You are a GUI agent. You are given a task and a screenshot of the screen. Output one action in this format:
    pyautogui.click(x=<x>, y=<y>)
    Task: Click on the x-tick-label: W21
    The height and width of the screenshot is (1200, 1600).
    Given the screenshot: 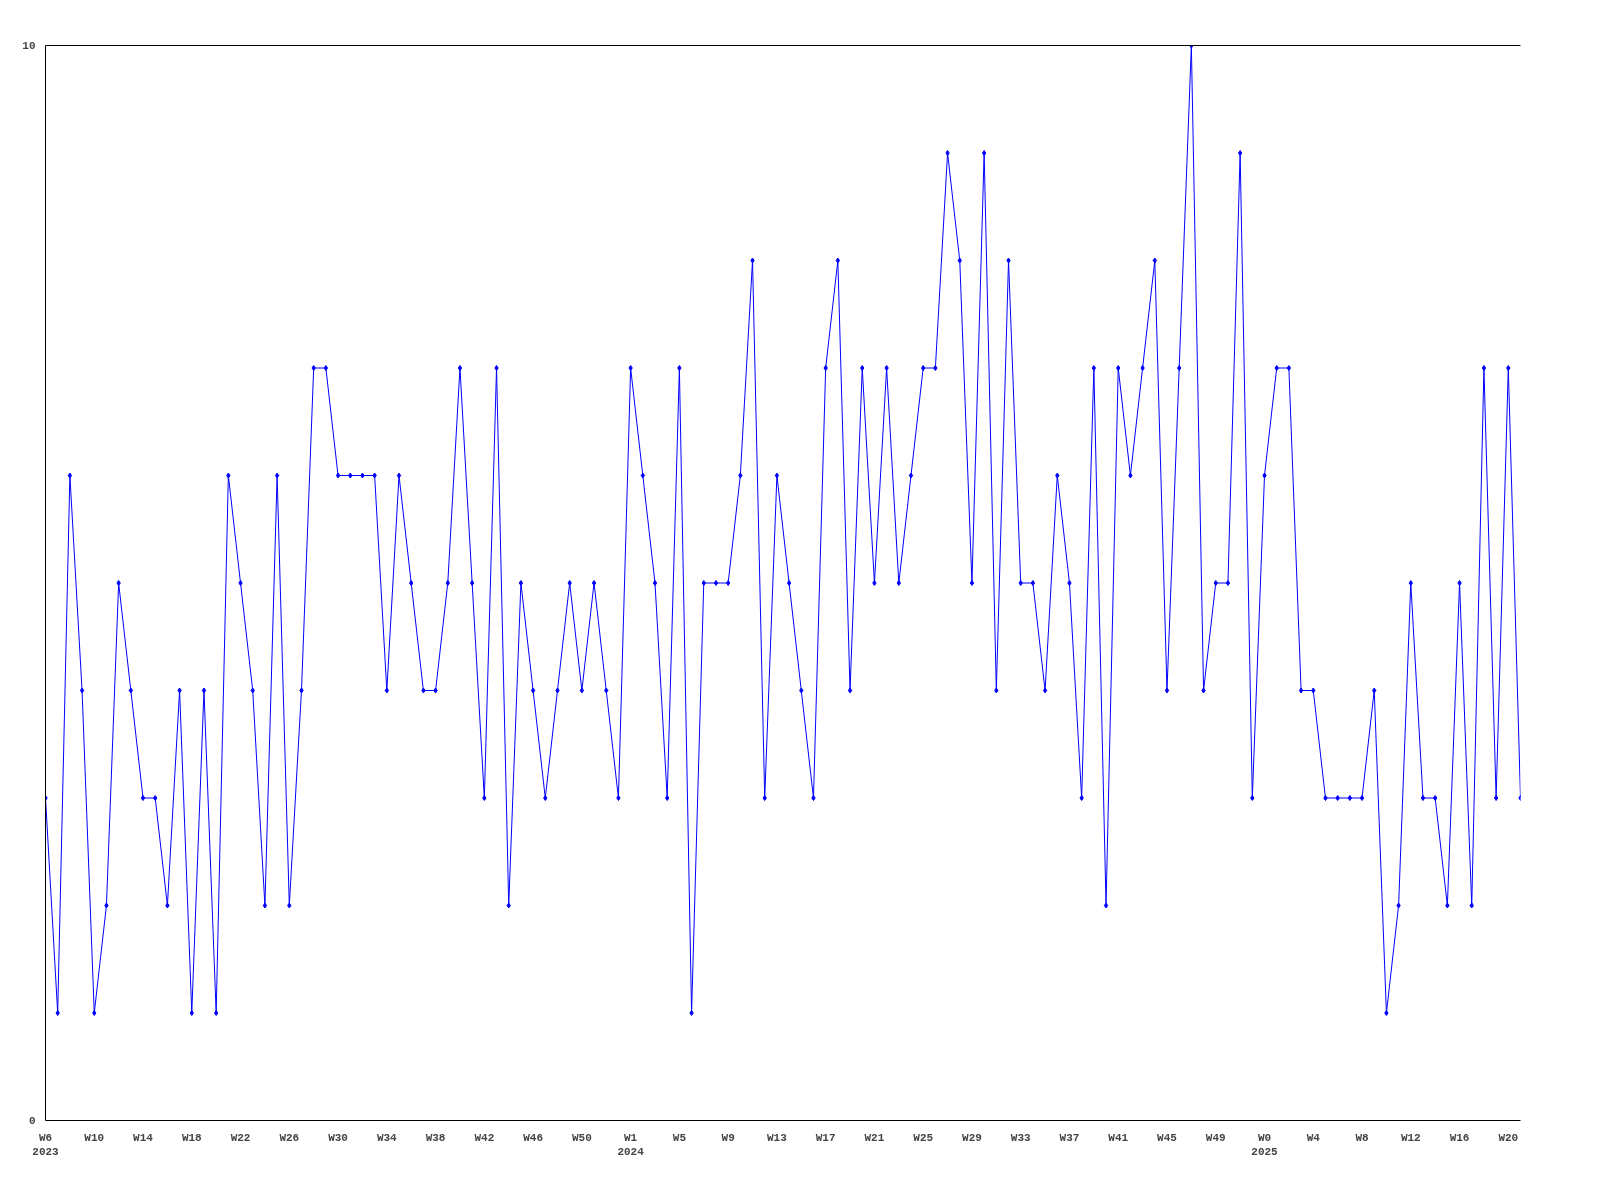 What is the action you would take?
    pyautogui.click(x=874, y=1137)
    